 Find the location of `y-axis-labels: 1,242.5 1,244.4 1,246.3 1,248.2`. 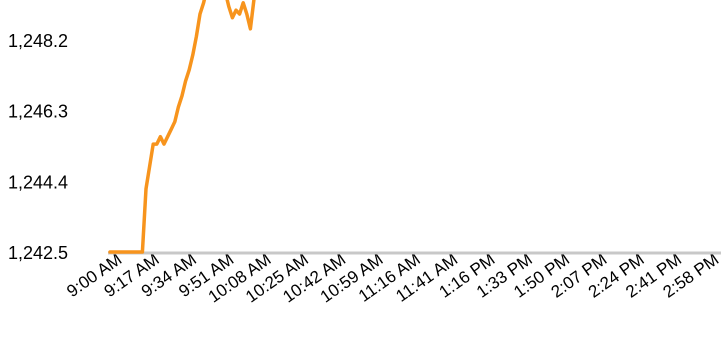

y-axis-labels: 1,242.5 1,244.4 1,246.3 1,248.2 is located at coordinates (38, 147).